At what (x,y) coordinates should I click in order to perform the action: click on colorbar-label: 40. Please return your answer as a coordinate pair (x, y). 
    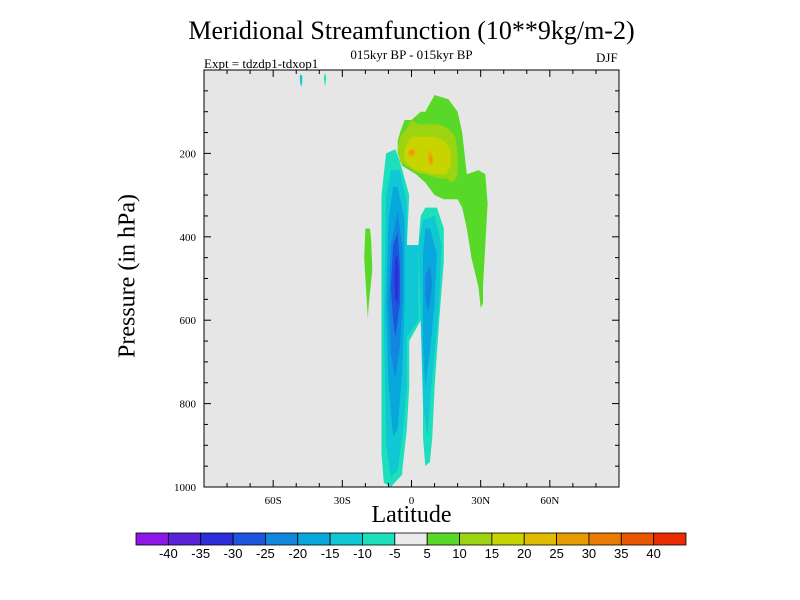
    Looking at the image, I should click on (653, 553).